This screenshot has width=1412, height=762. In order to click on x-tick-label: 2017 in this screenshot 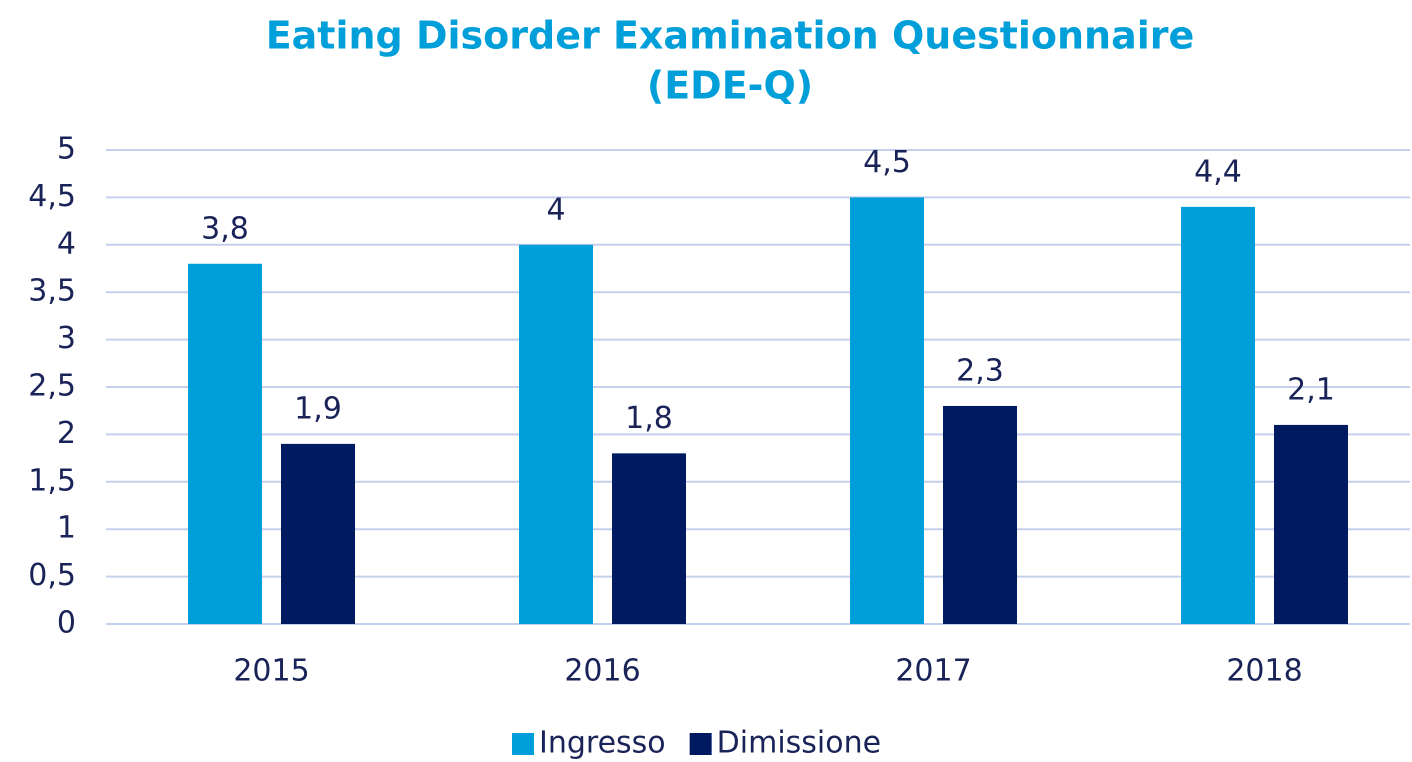, I will do `click(933, 671)`.